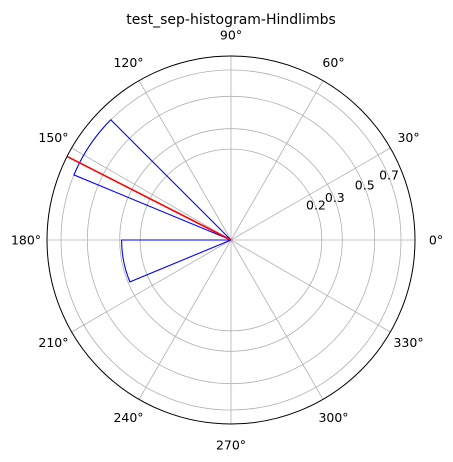 The width and height of the screenshot is (453, 462). I want to click on angle-tick-label: 120°, so click(128, 62).